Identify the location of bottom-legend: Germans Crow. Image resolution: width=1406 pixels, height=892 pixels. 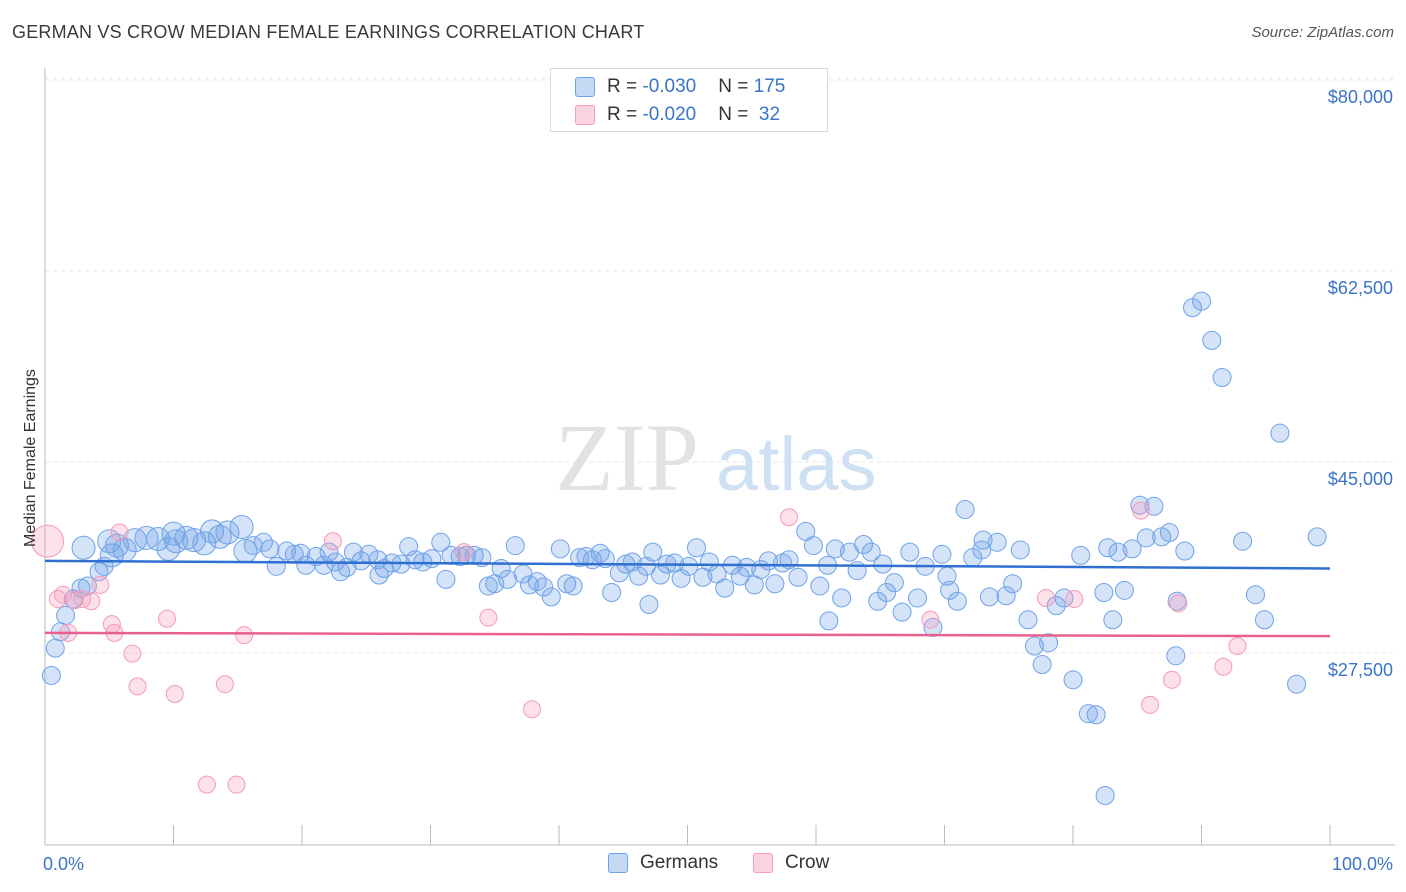
(703, 865).